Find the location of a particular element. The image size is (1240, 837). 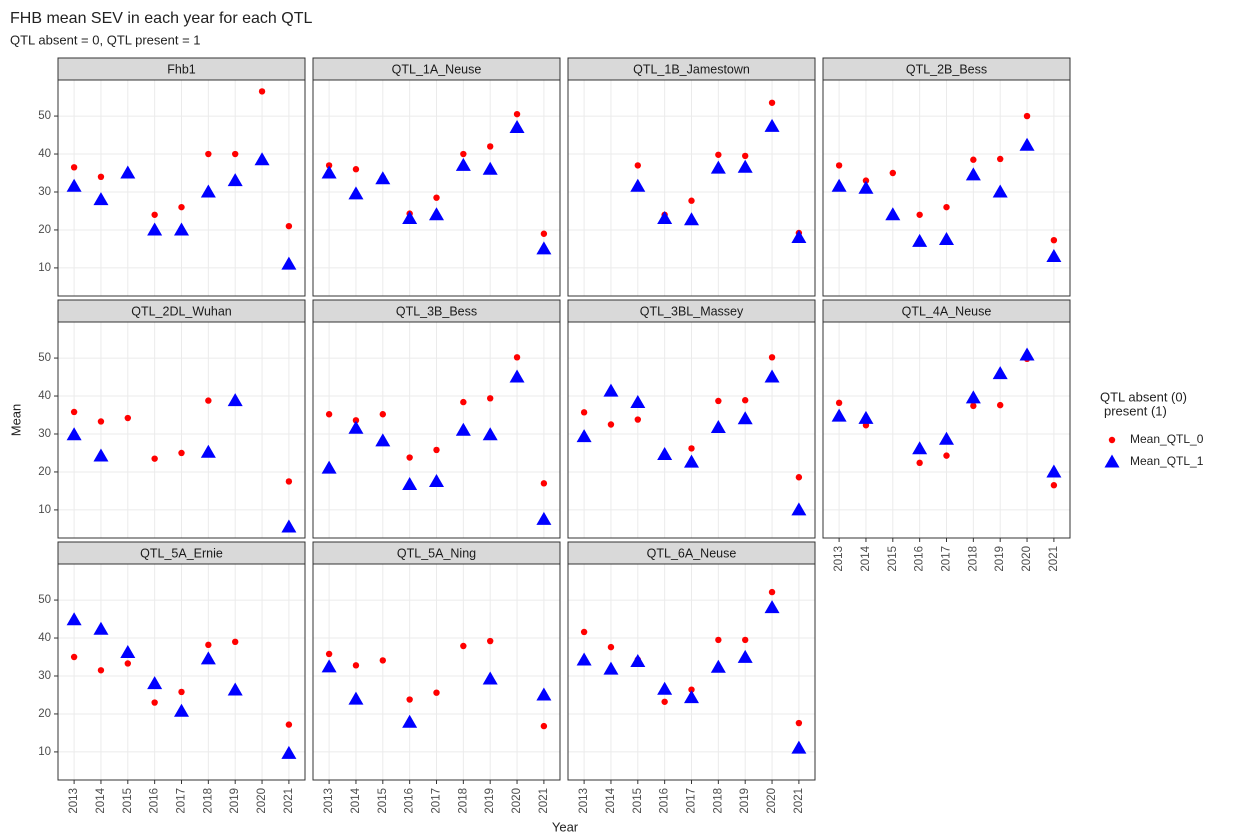

strip-label: QTL_5A_Ning is located at coordinates (436, 553).